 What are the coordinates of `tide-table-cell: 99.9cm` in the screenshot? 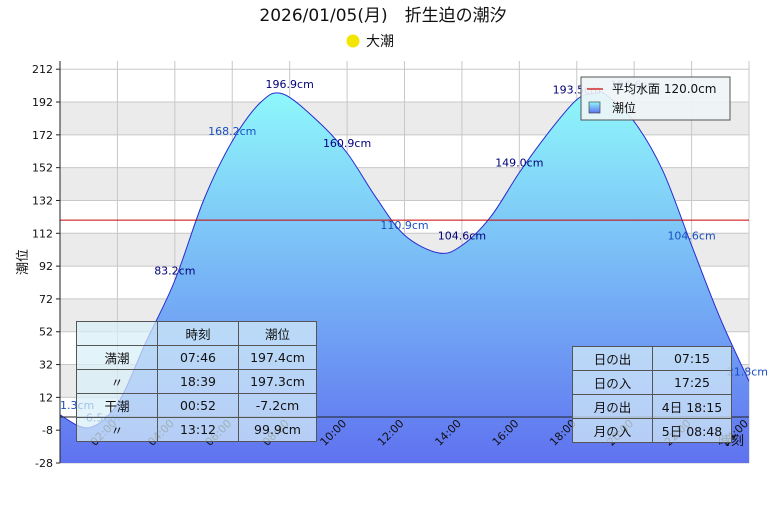 It's located at (277, 429).